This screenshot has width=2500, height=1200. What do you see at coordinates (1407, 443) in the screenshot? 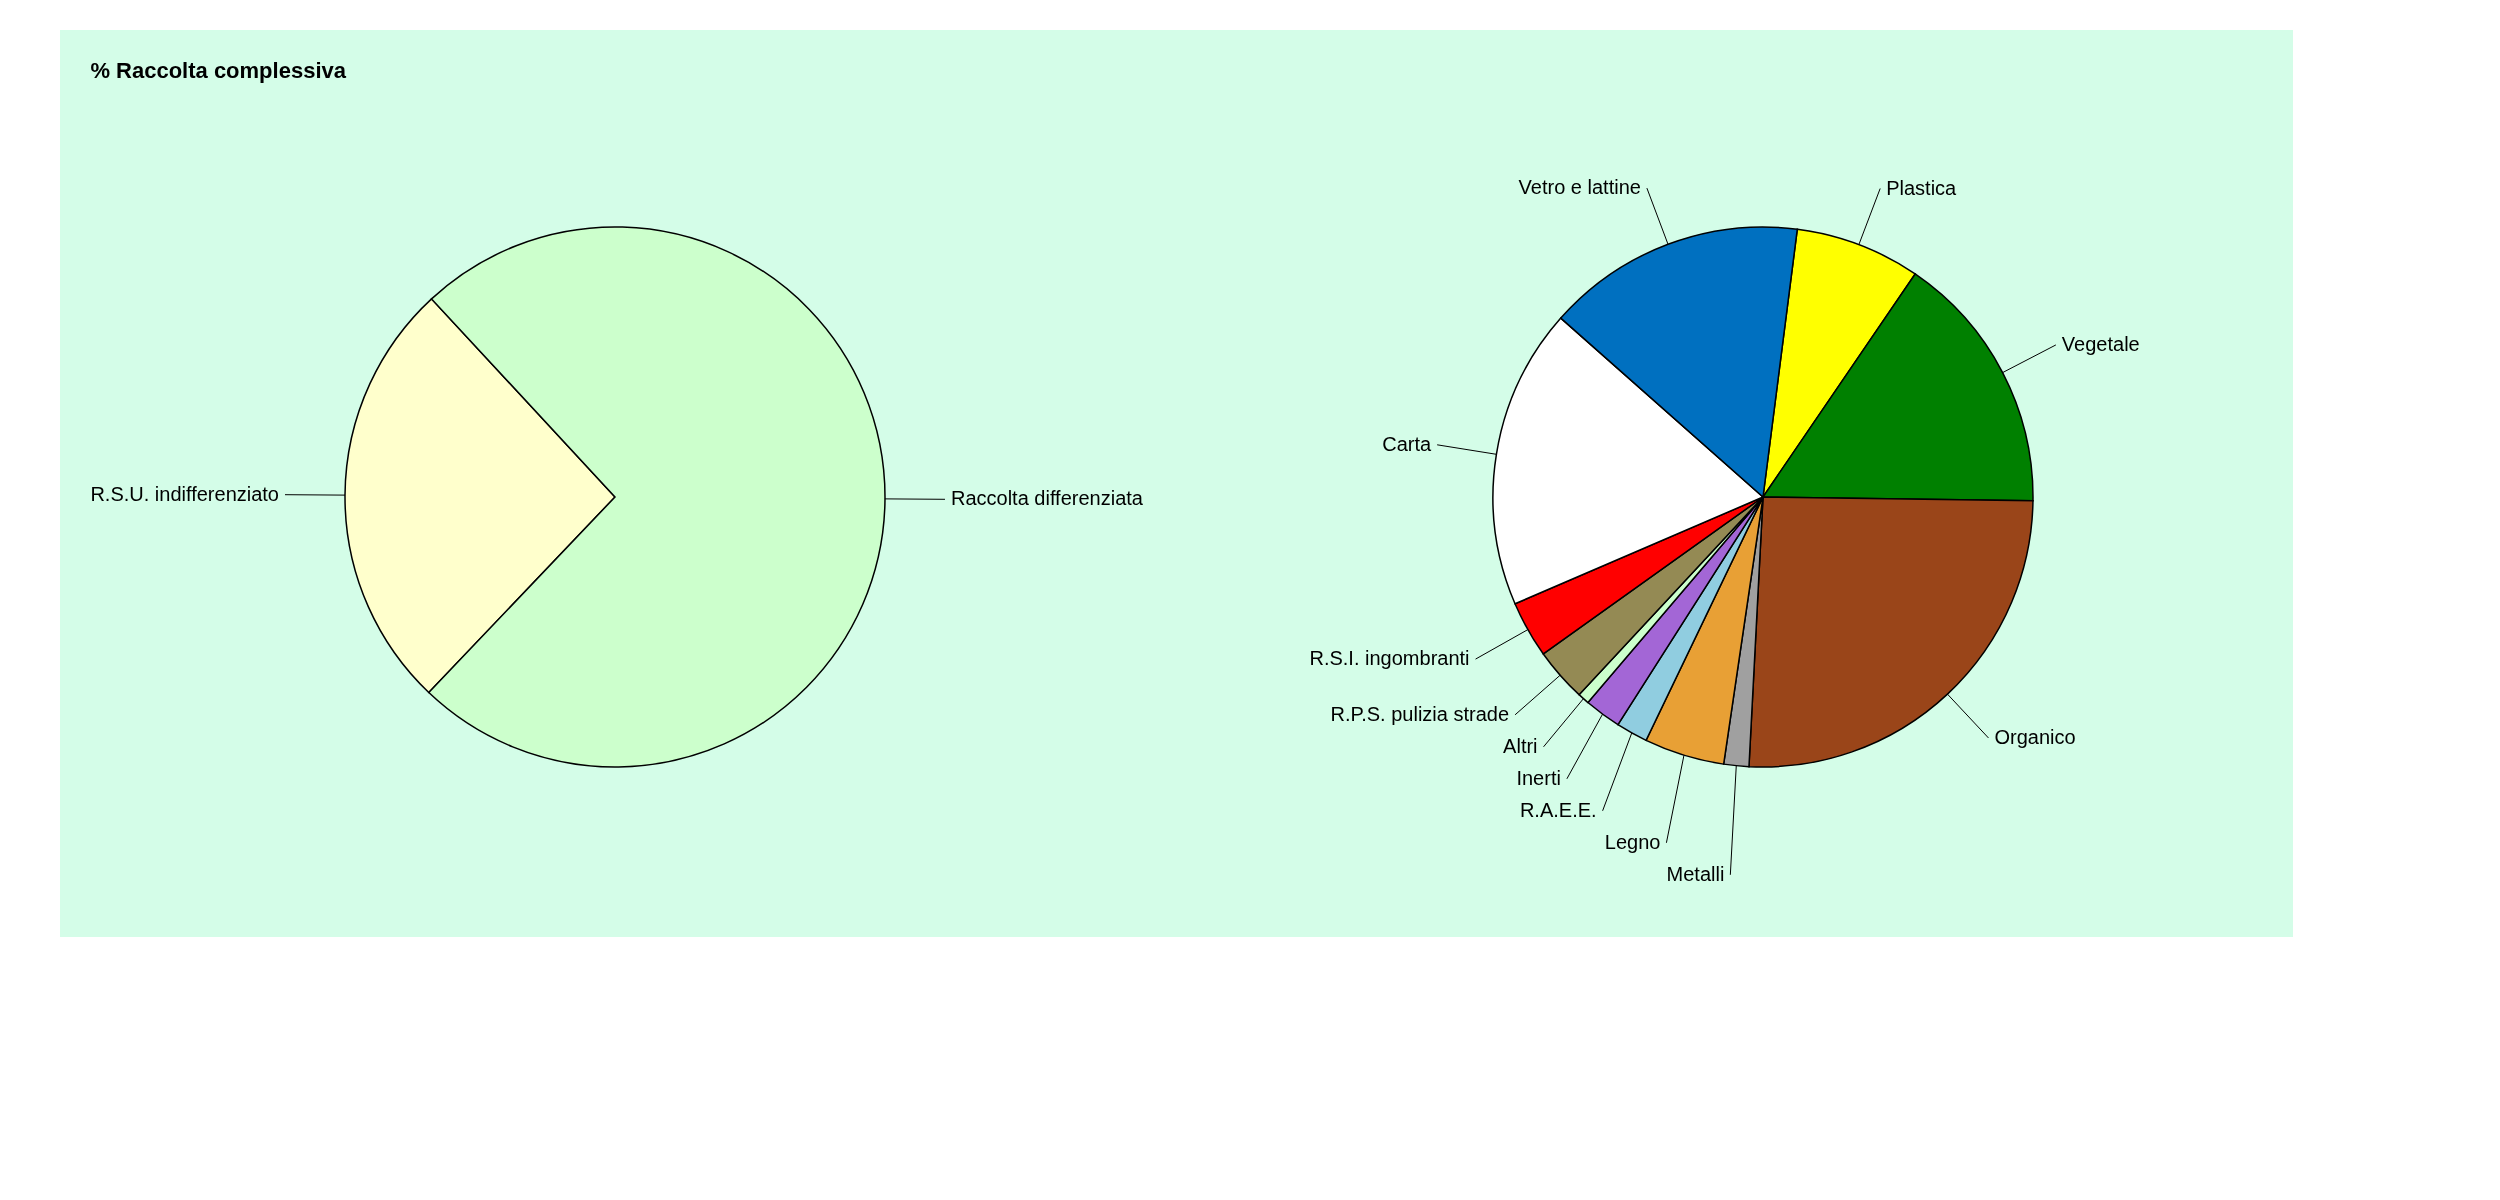
I see `slice-label: Carta` at bounding box center [1407, 443].